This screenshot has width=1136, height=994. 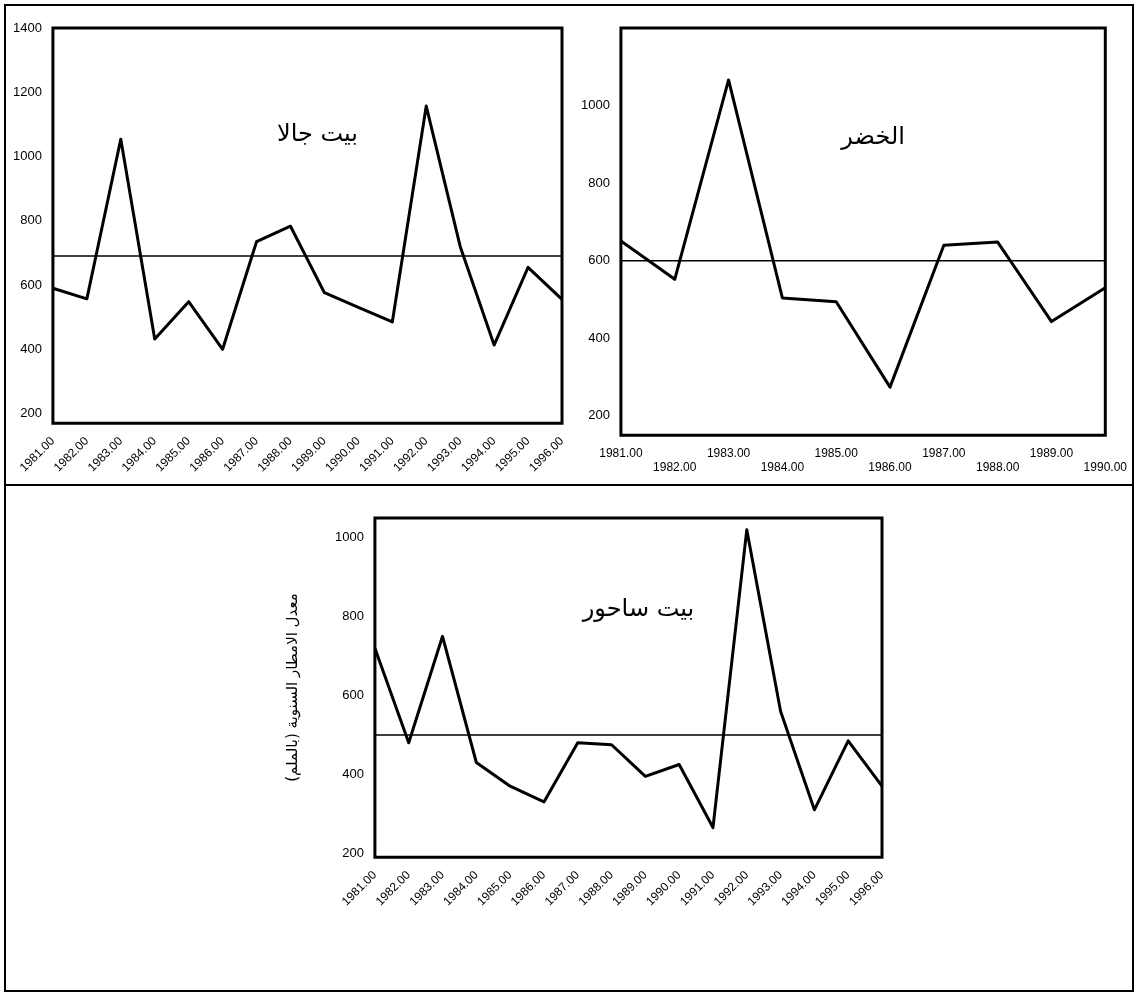 What do you see at coordinates (890, 467) in the screenshot?
I see `x-tick-label: 1986.00` at bounding box center [890, 467].